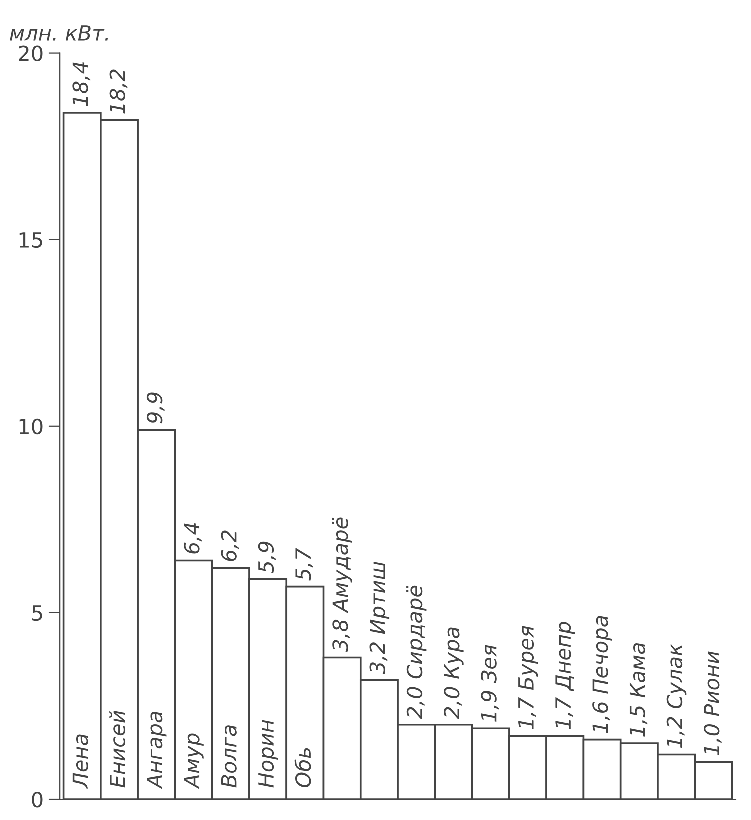 The image size is (751, 820). I want to click on data-label: 9,9, so click(155, 408).